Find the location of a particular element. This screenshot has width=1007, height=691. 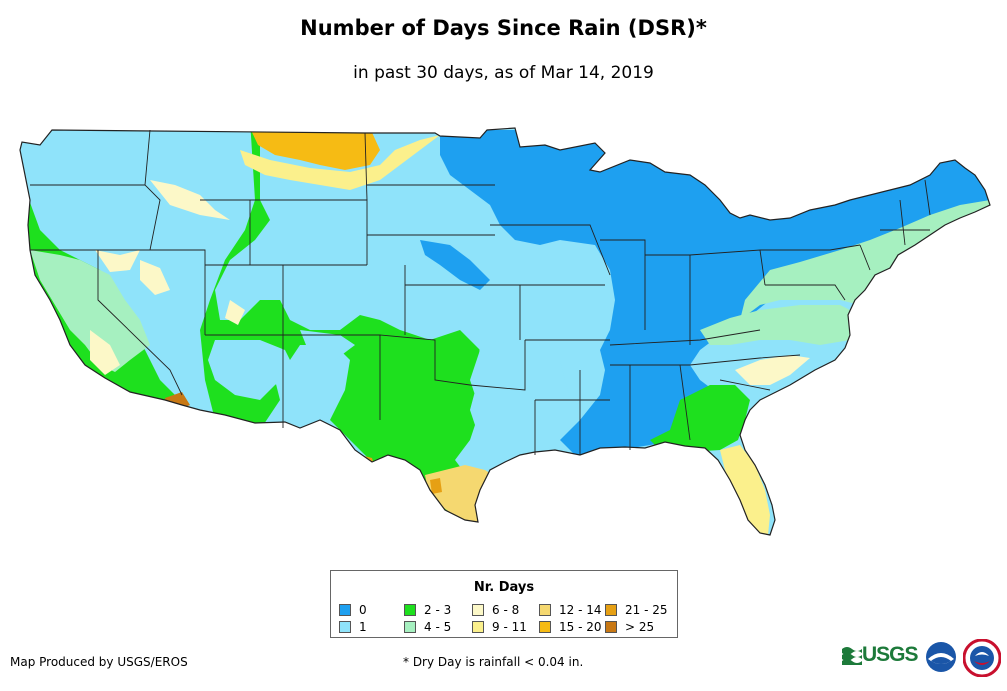

region-15to20-montana is located at coordinates (315, 149).